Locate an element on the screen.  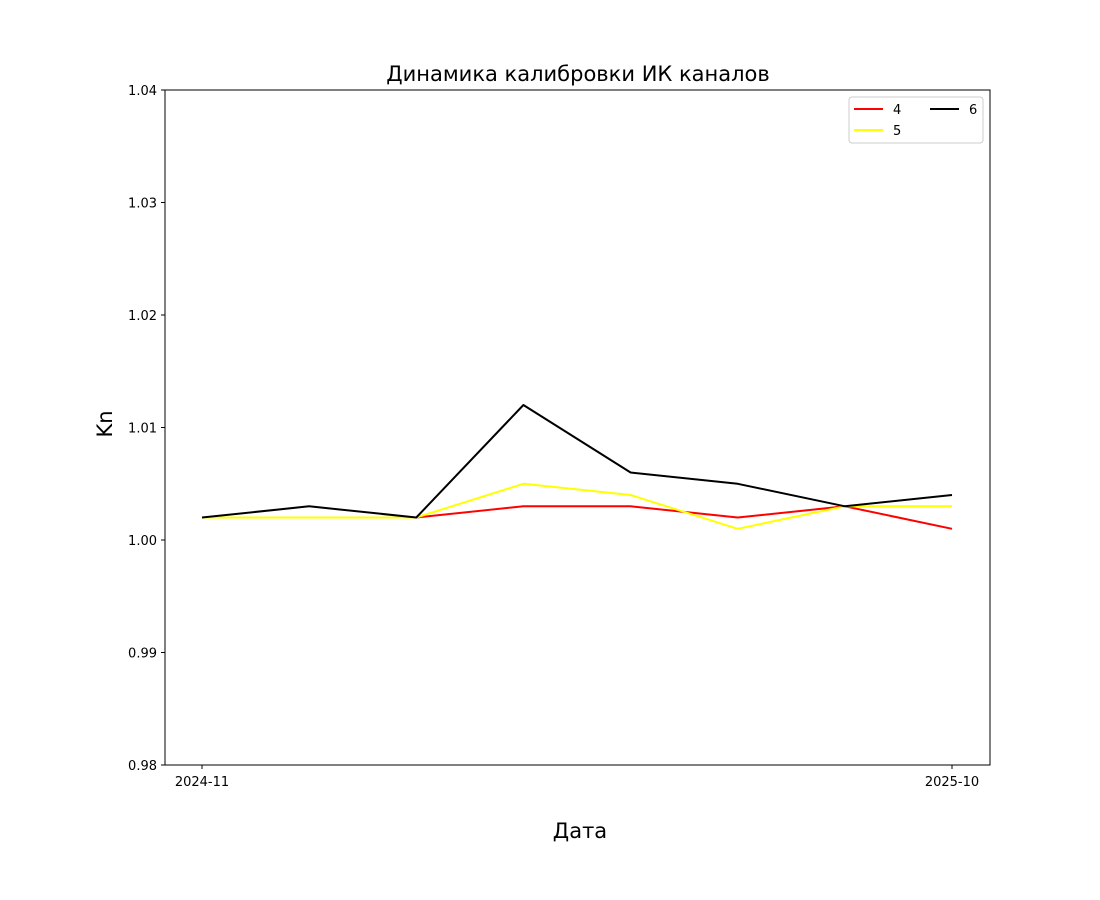
y-tick-label: 1.01 is located at coordinates (142, 429).